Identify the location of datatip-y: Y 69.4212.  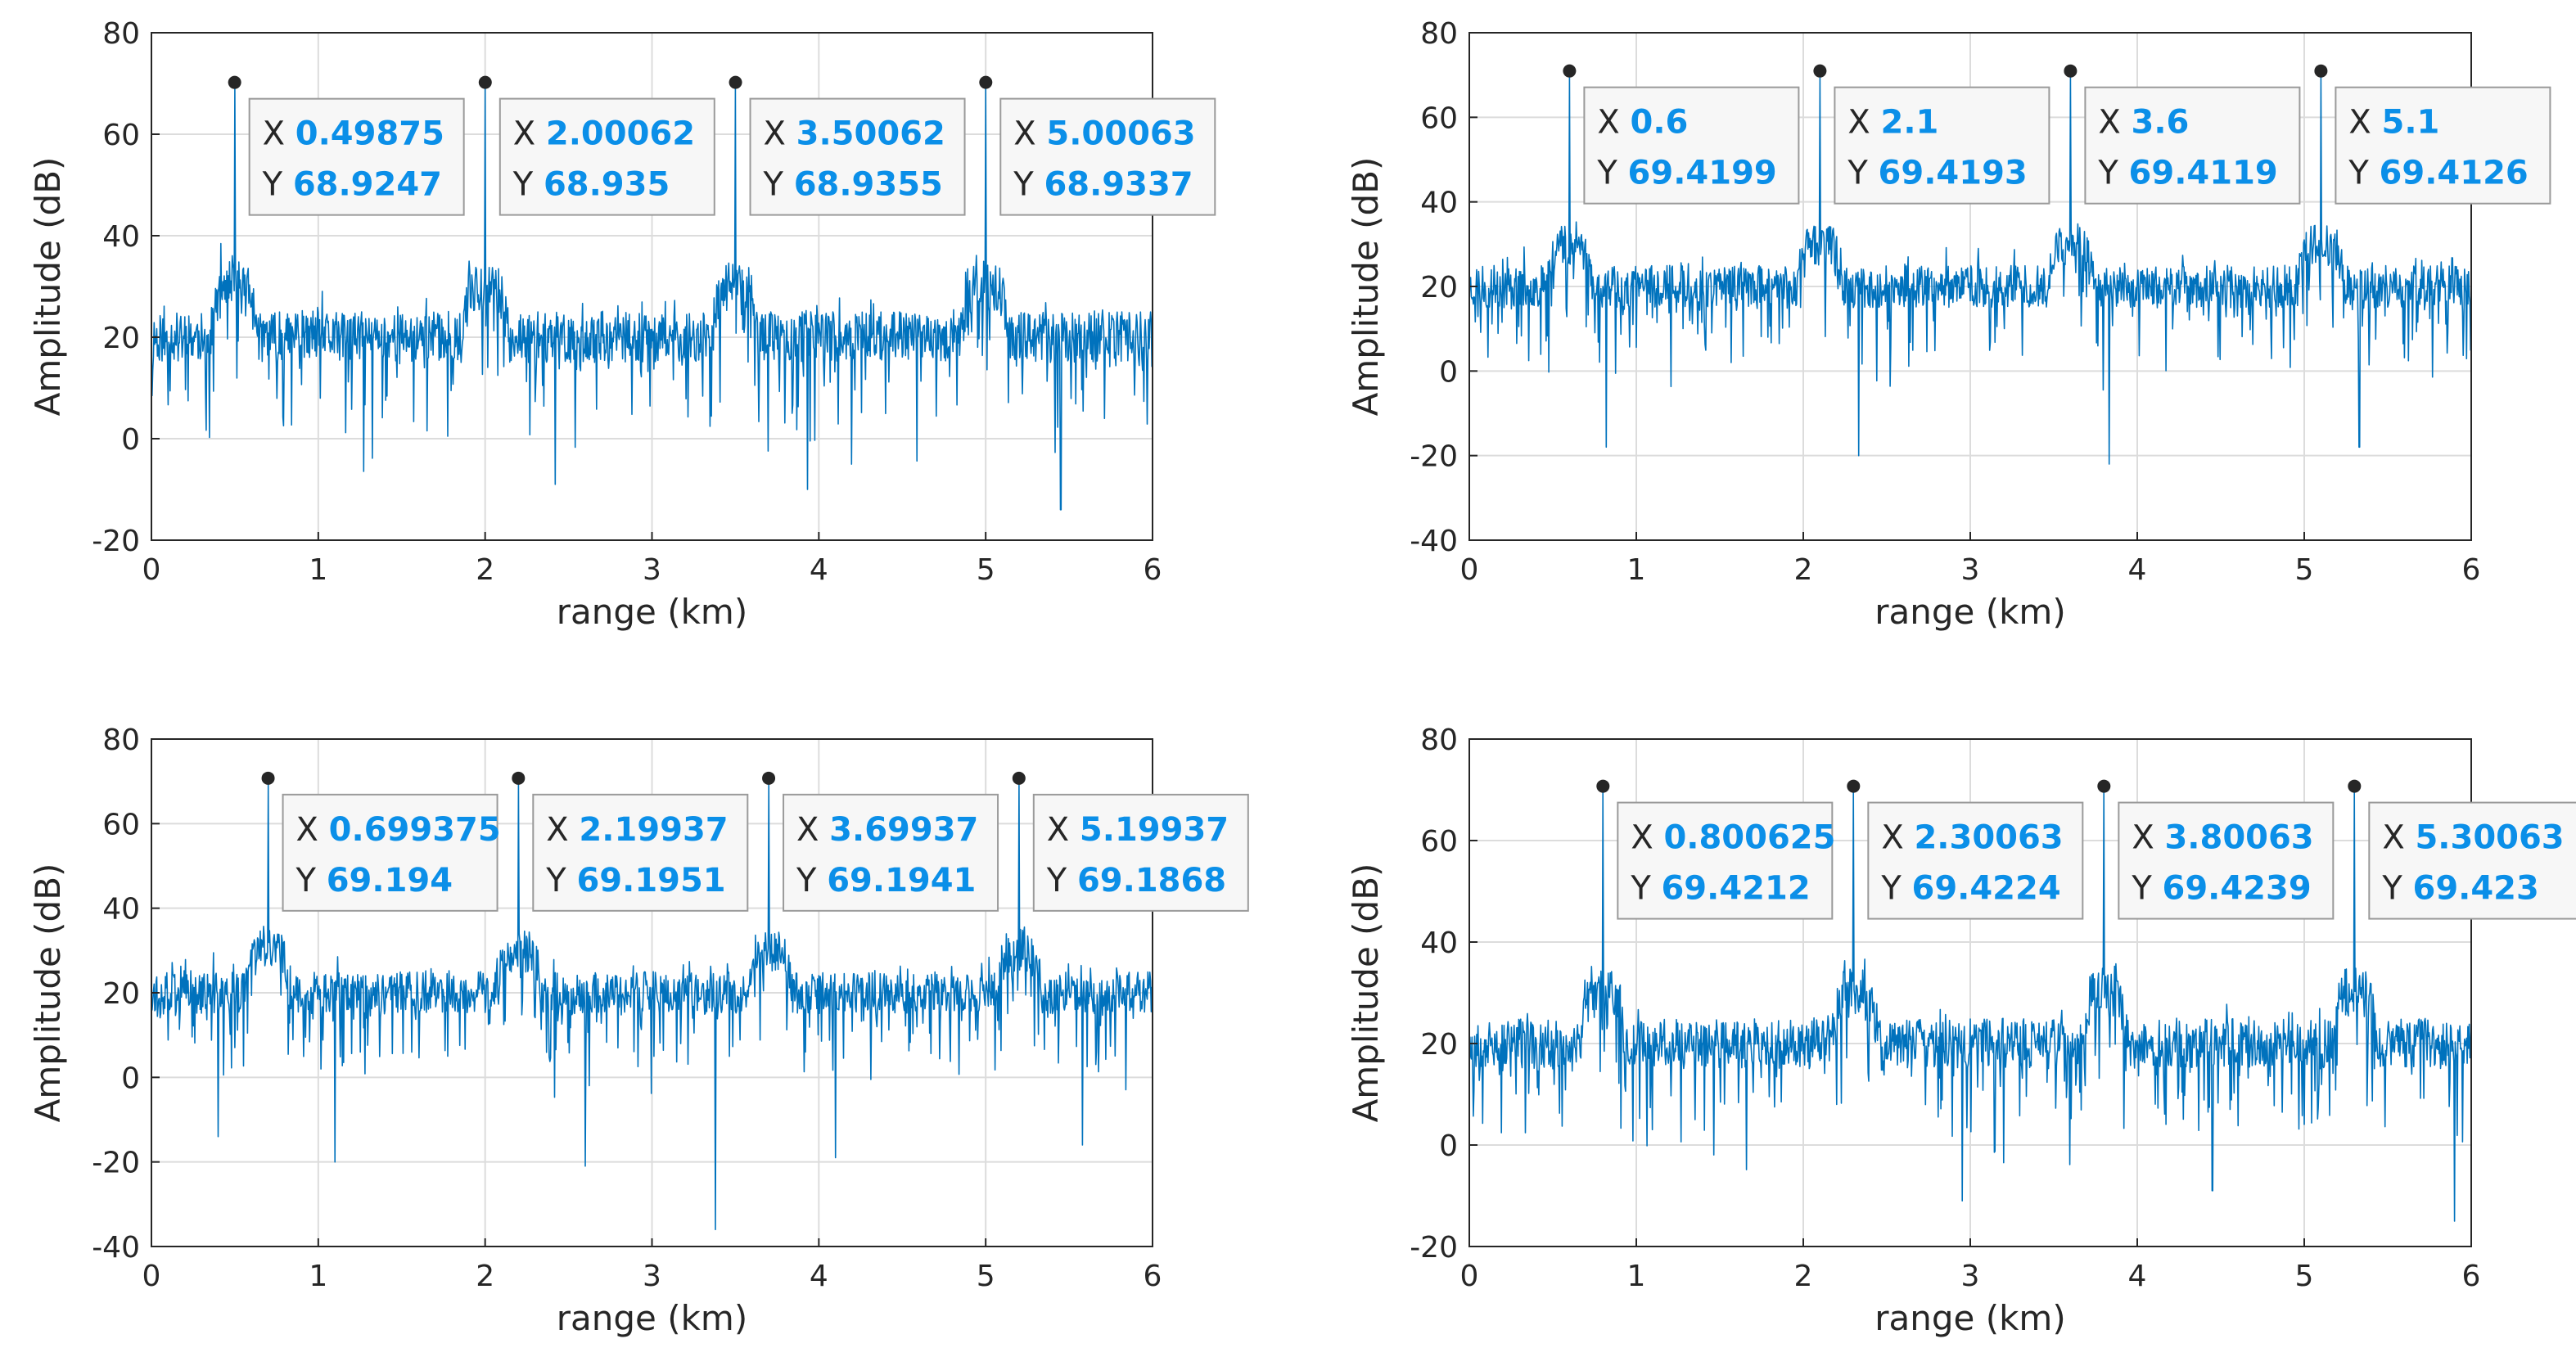
(1720, 889).